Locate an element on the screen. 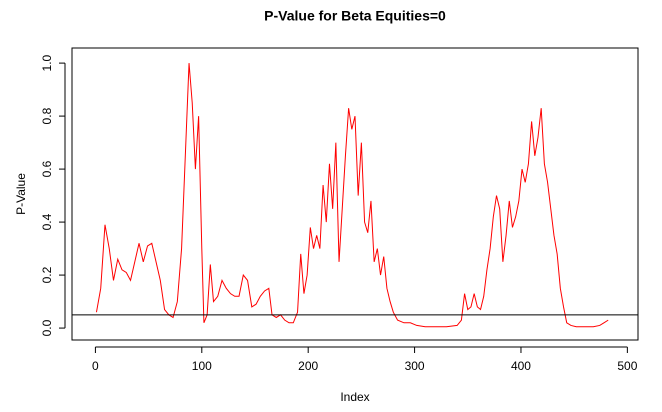 The width and height of the screenshot is (662, 412). y-tick-label: 0.0 is located at coordinates (47, 327).